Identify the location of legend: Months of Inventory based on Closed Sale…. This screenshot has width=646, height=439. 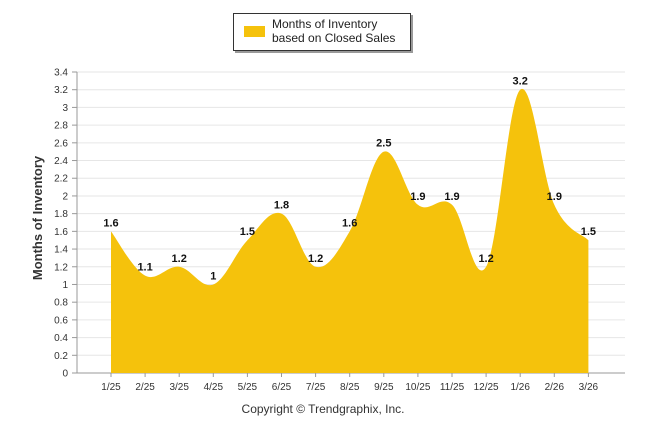
(322, 32).